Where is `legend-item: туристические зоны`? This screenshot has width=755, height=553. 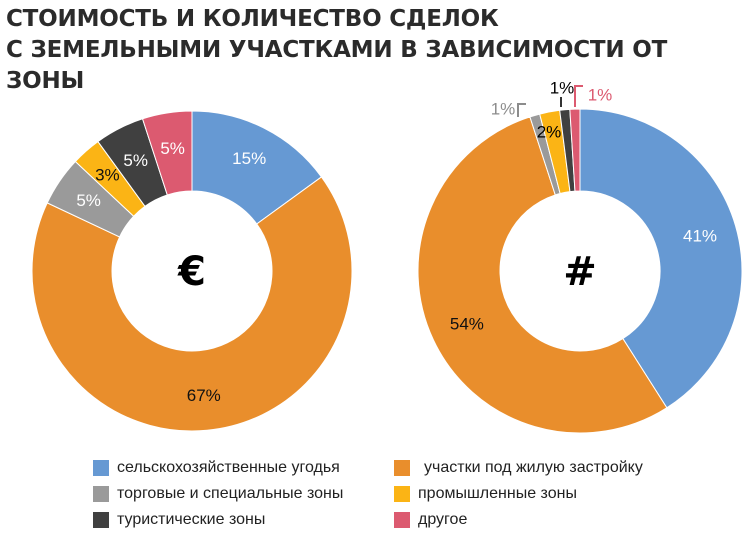 legend-item: туристические зоны is located at coordinates (179, 520).